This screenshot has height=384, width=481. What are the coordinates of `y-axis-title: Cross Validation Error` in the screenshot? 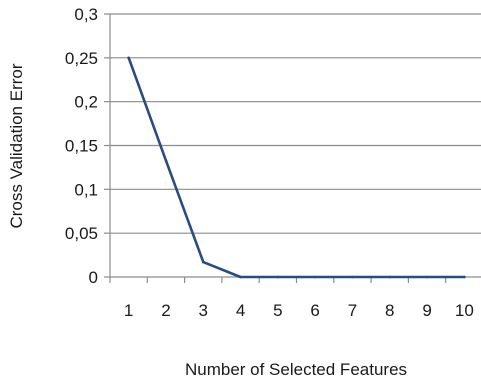 It's located at (16, 145).